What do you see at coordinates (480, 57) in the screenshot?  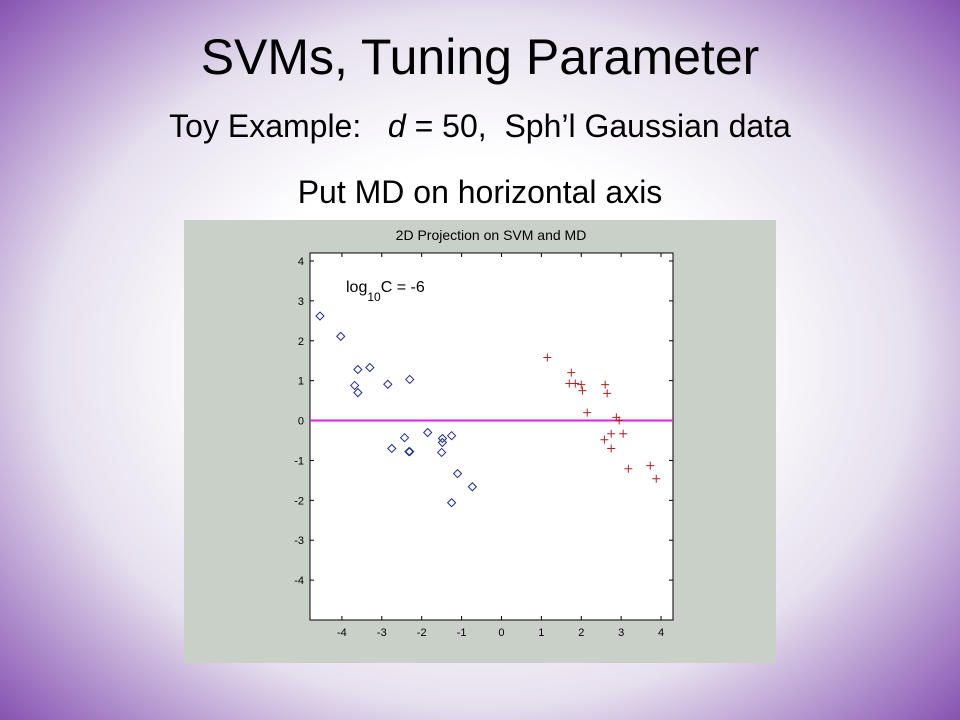 I see `slide-title: SVMs, Tuning Parameter` at bounding box center [480, 57].